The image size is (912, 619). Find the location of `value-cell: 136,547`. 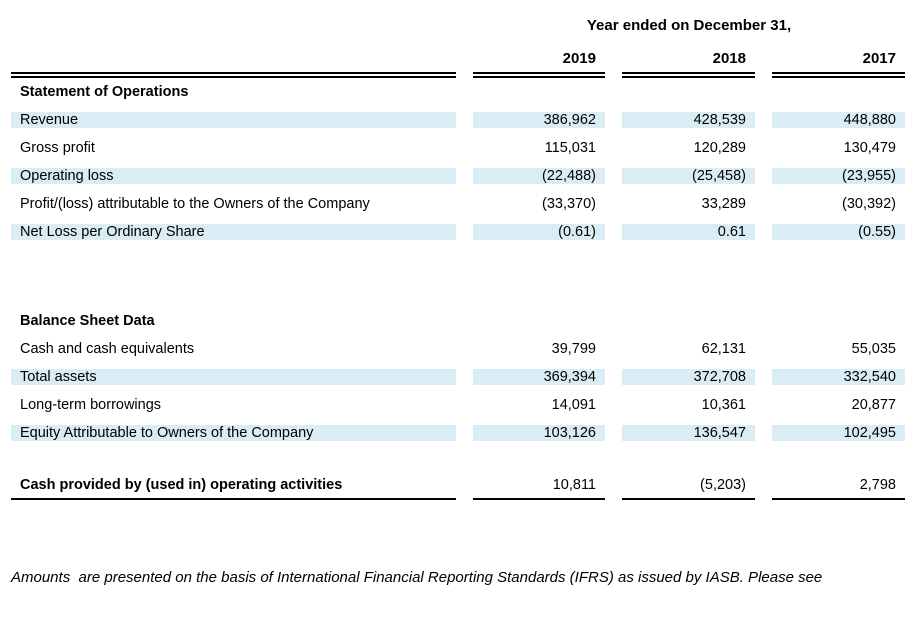

value-cell: 136,547 is located at coordinates (688, 433).